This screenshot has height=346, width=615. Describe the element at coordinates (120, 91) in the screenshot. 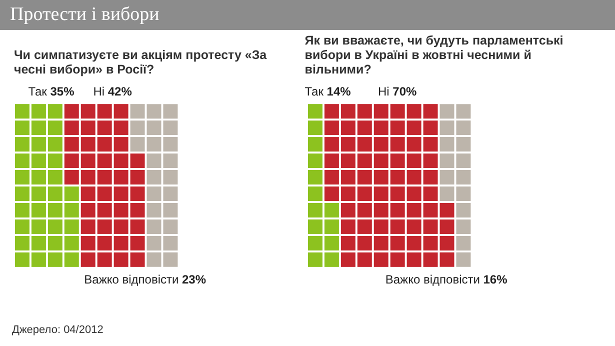

I see `data-label: 42%` at that location.